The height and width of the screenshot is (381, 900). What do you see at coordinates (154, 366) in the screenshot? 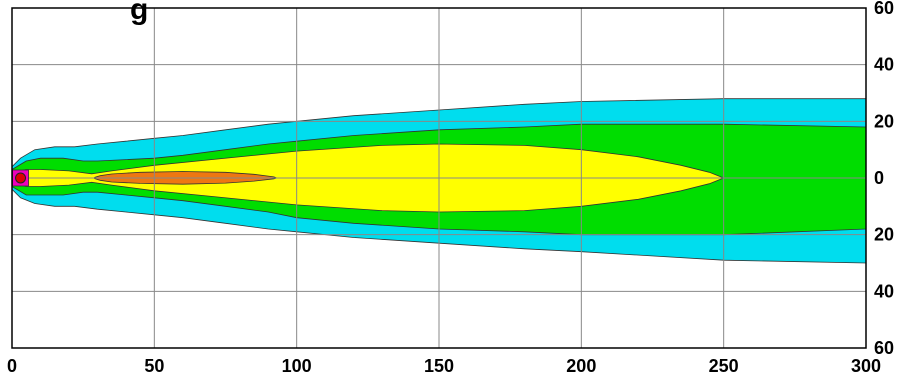
I see `x-tick-label: 50` at bounding box center [154, 366].